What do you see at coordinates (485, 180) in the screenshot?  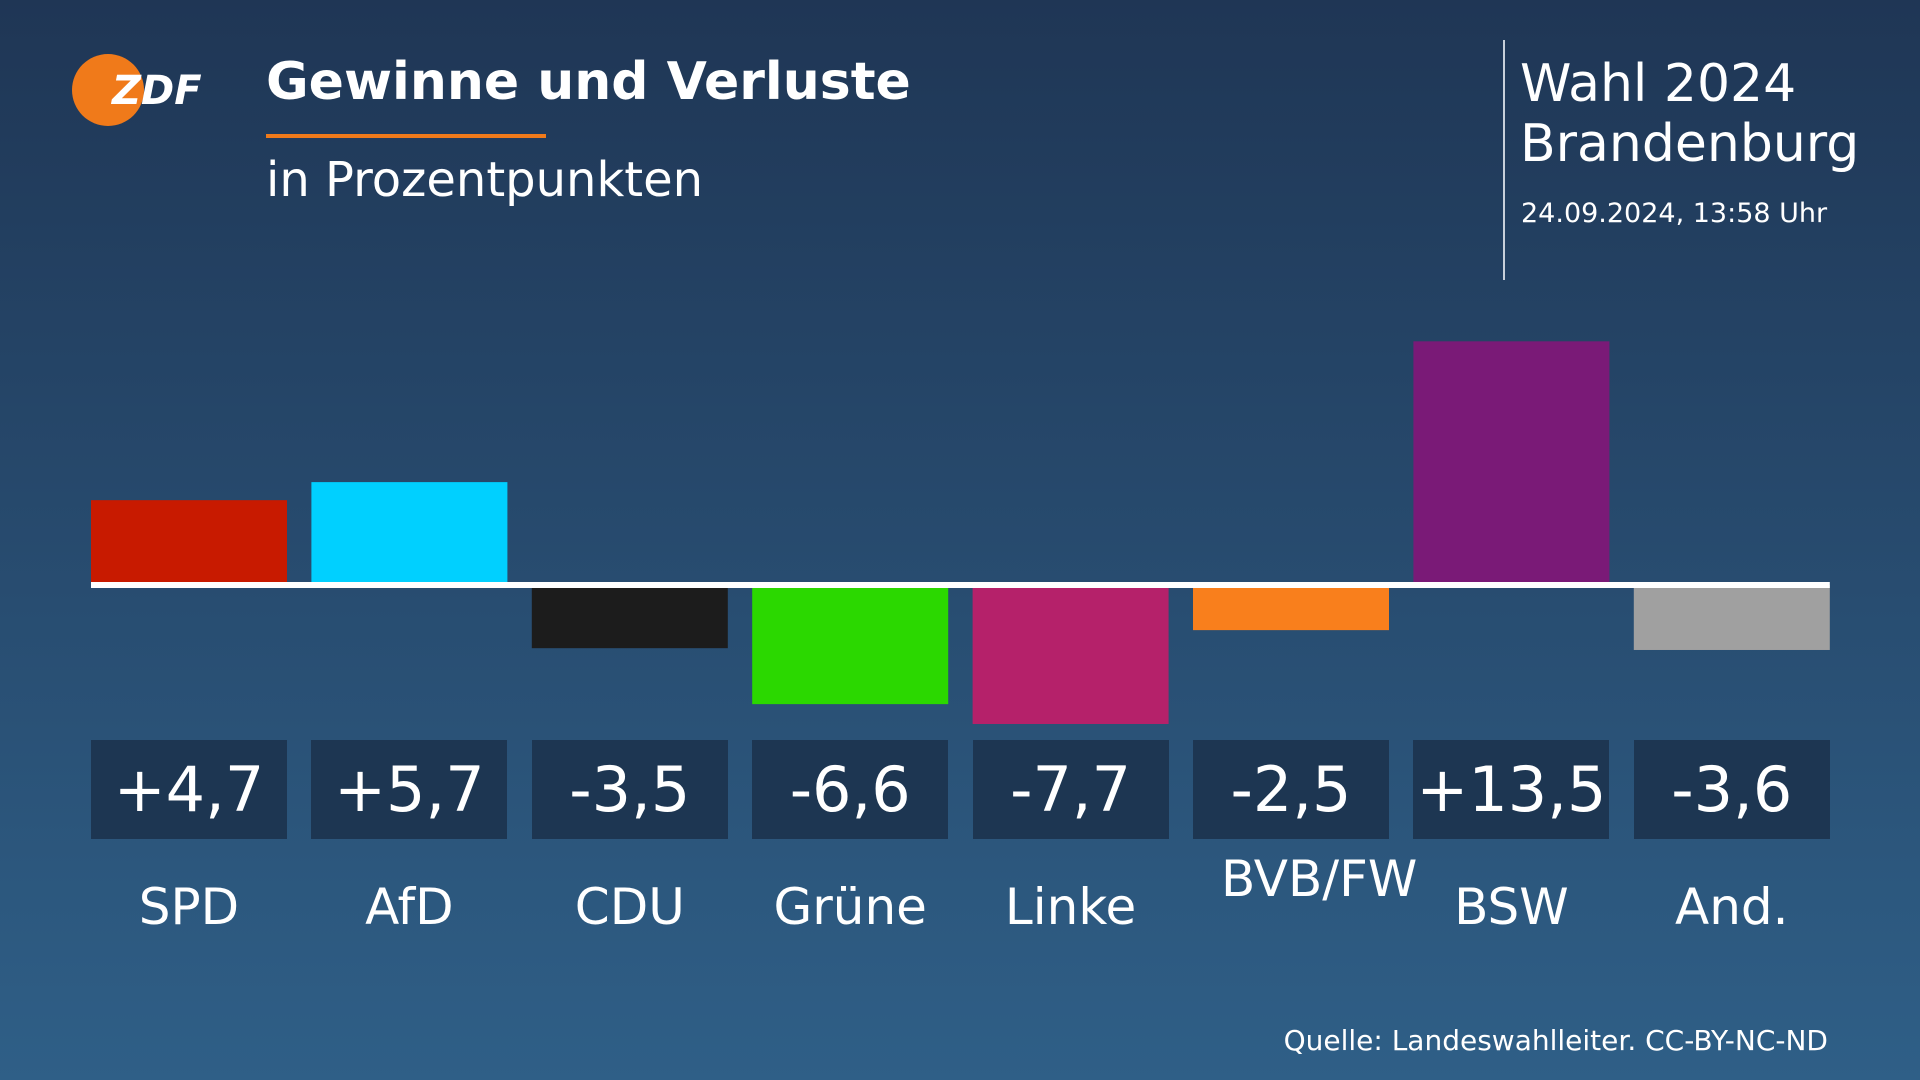 I see `subtitle: in Prozentpunkten` at bounding box center [485, 180].